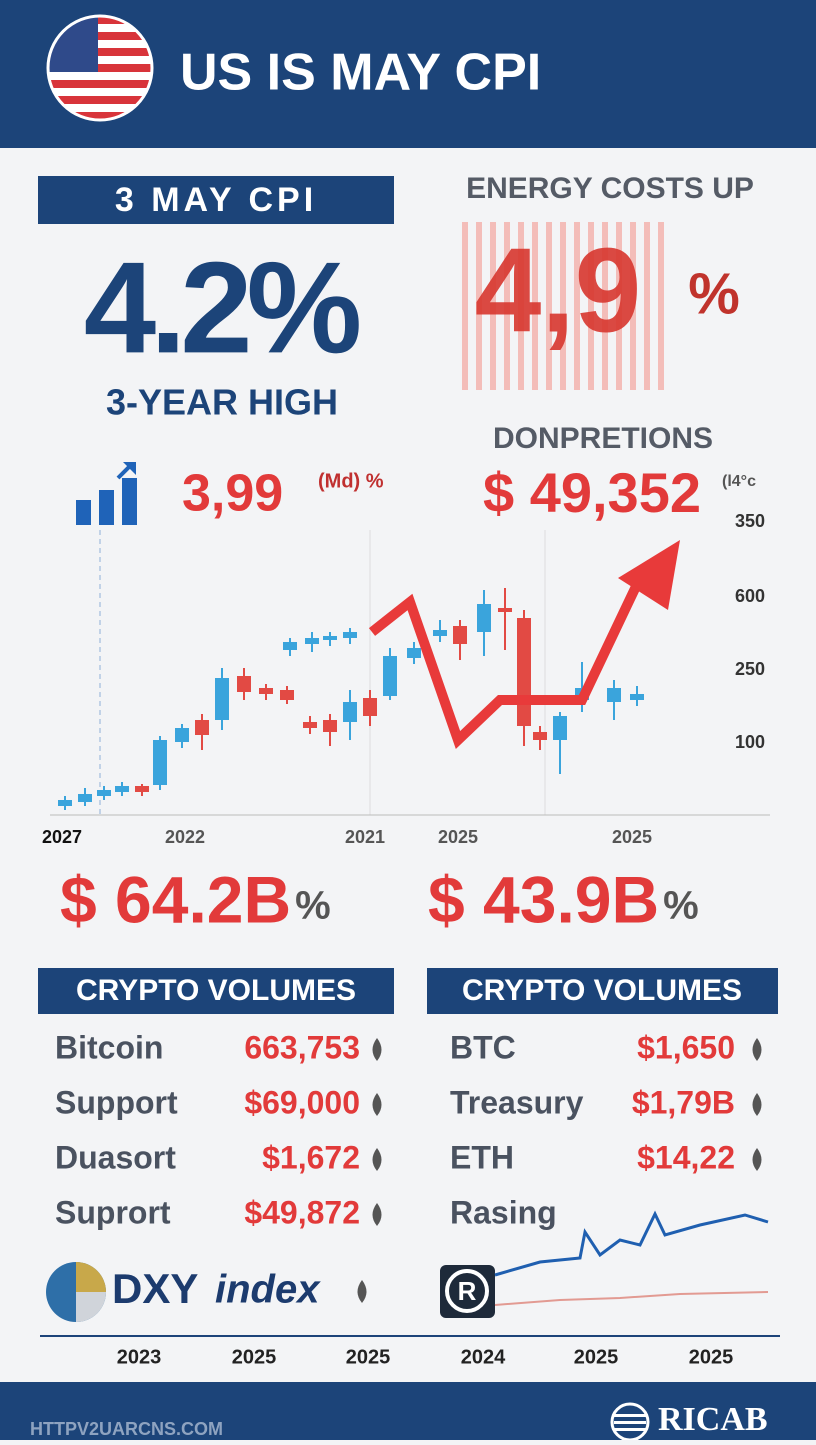  I want to click on cpi-value: 4.2%, so click(222, 307).